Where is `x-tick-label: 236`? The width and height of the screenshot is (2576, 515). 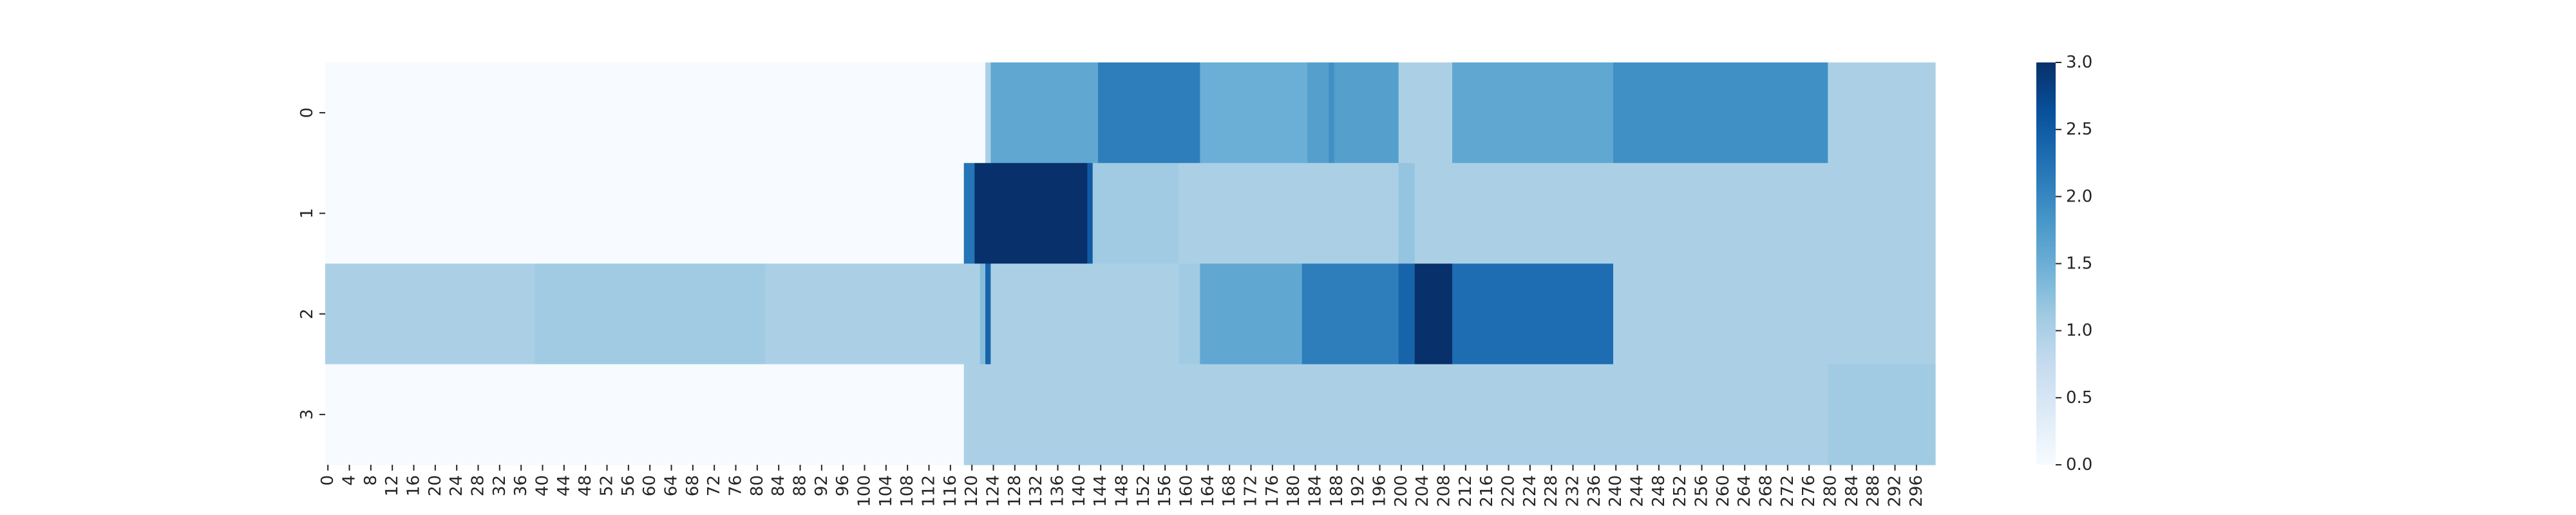
x-tick-label: 236 is located at coordinates (1595, 491).